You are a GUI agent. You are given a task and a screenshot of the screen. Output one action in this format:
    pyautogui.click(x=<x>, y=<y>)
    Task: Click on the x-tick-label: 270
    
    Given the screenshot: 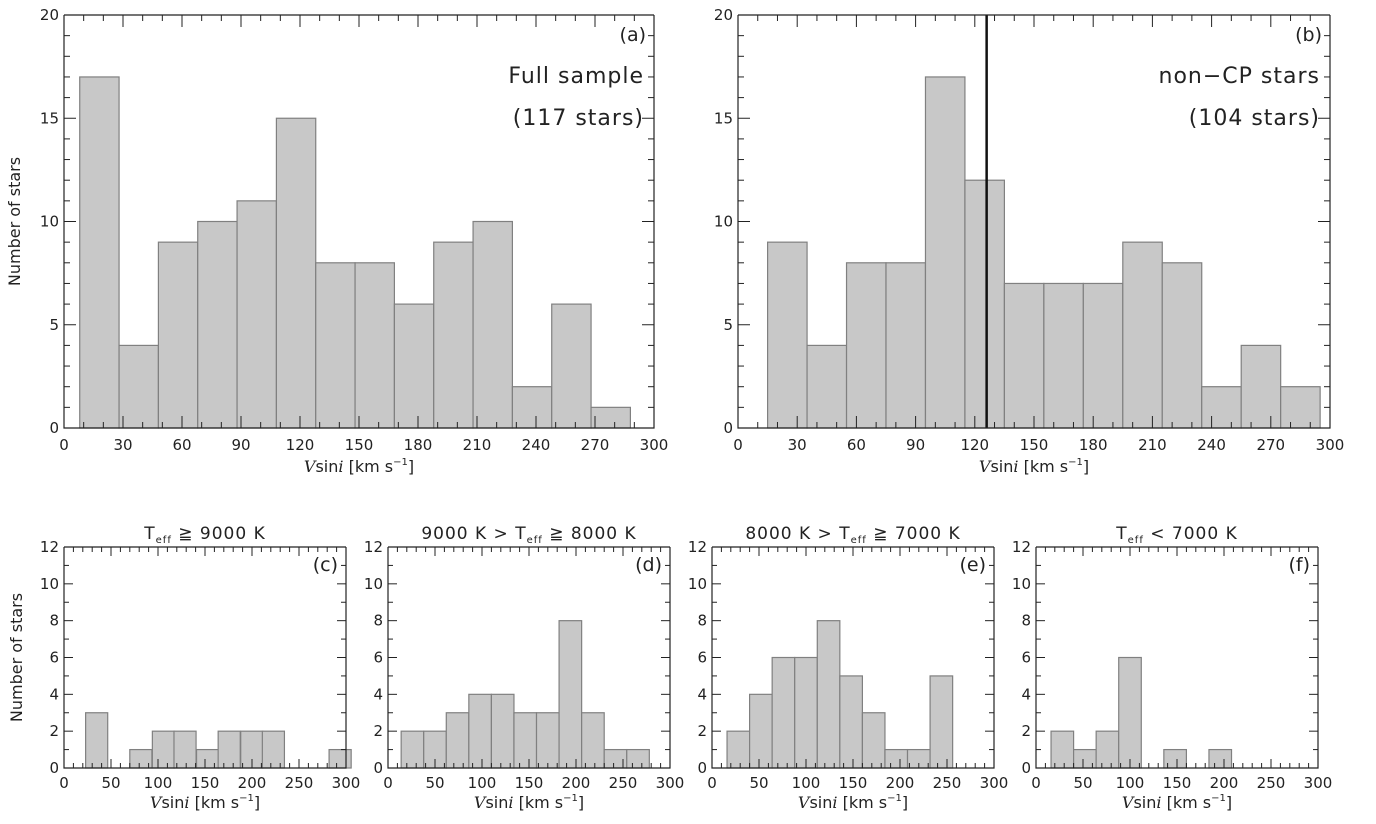 What is the action you would take?
    pyautogui.click(x=595, y=445)
    